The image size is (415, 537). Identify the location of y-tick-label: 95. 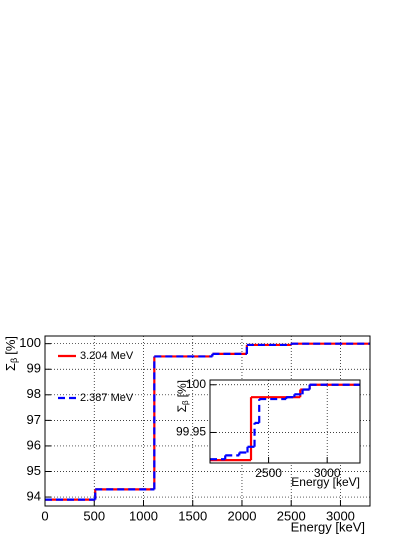
(34, 470).